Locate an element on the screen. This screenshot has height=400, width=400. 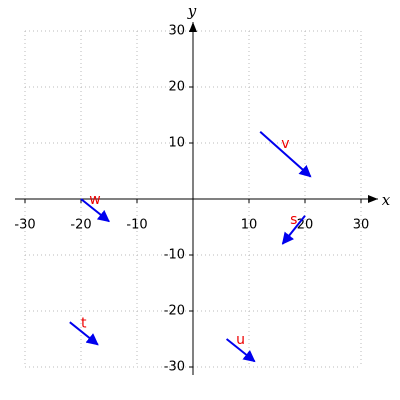
y-tick-label: -20 is located at coordinates (174, 311).